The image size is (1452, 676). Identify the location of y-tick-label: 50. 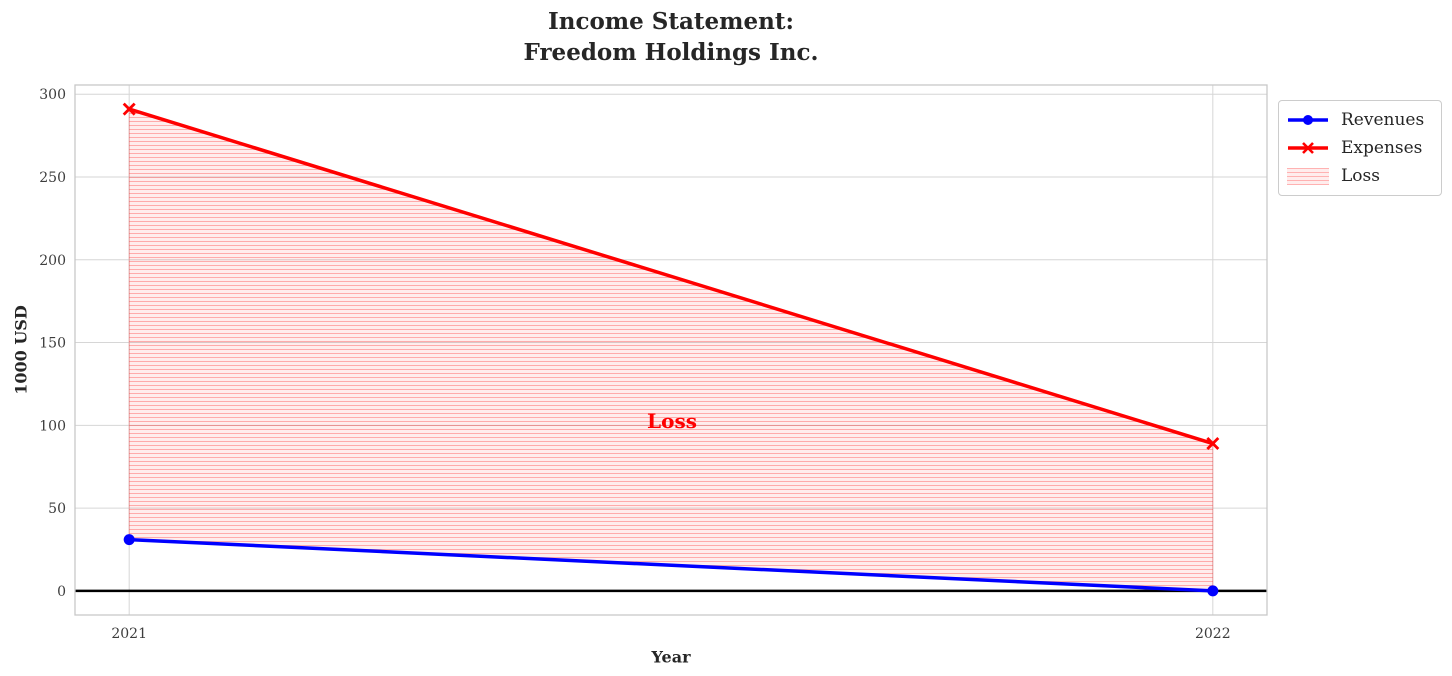
(57, 509).